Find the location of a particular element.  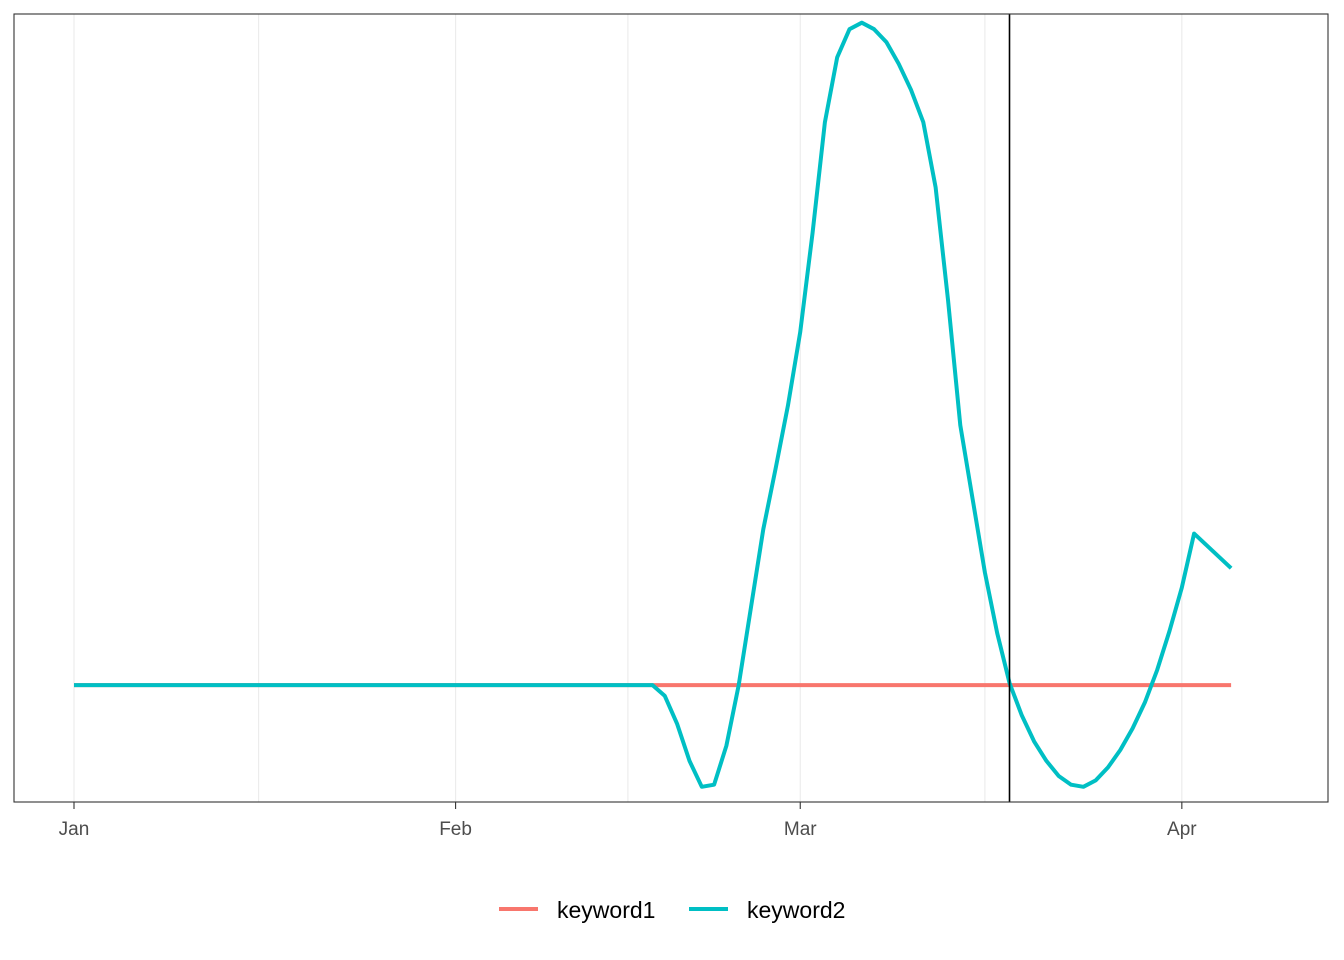

legend: keyword1 keyword2 is located at coordinates (672, 910).